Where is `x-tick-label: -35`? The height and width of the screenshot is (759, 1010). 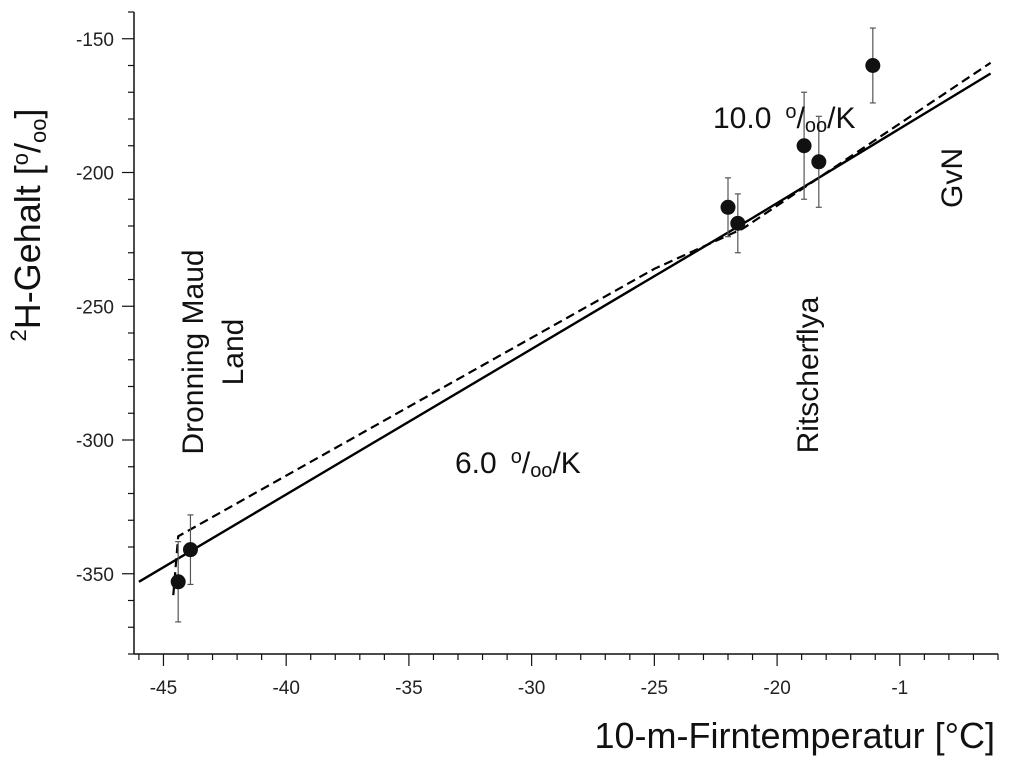
x-tick-label: -35 is located at coordinates (408, 688).